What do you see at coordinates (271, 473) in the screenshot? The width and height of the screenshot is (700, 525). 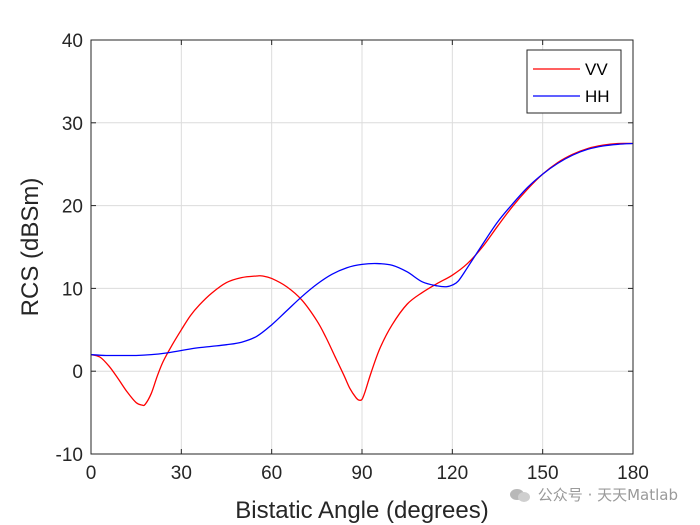 I see `x-tick-label: 60` at bounding box center [271, 473].